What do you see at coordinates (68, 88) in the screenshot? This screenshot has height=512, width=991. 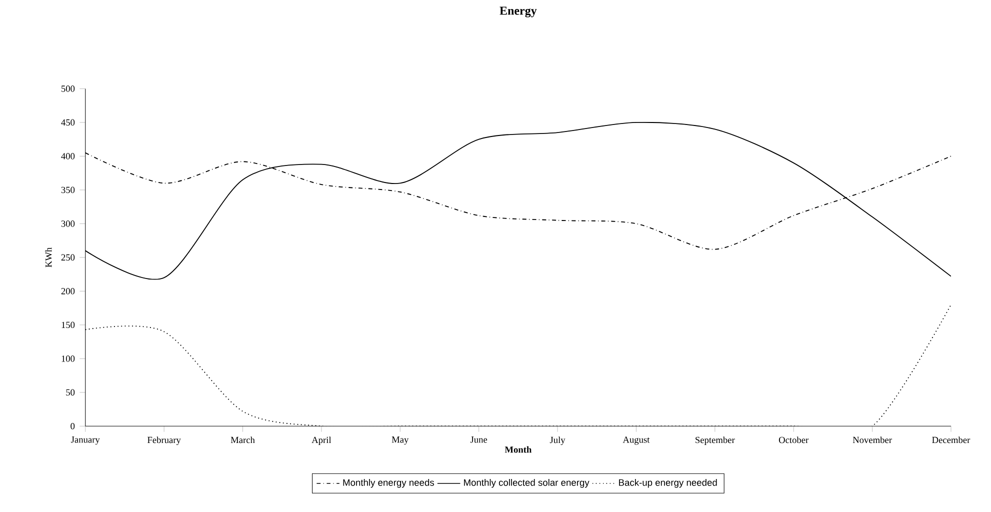 I see `y-tick-label: 500` at bounding box center [68, 88].